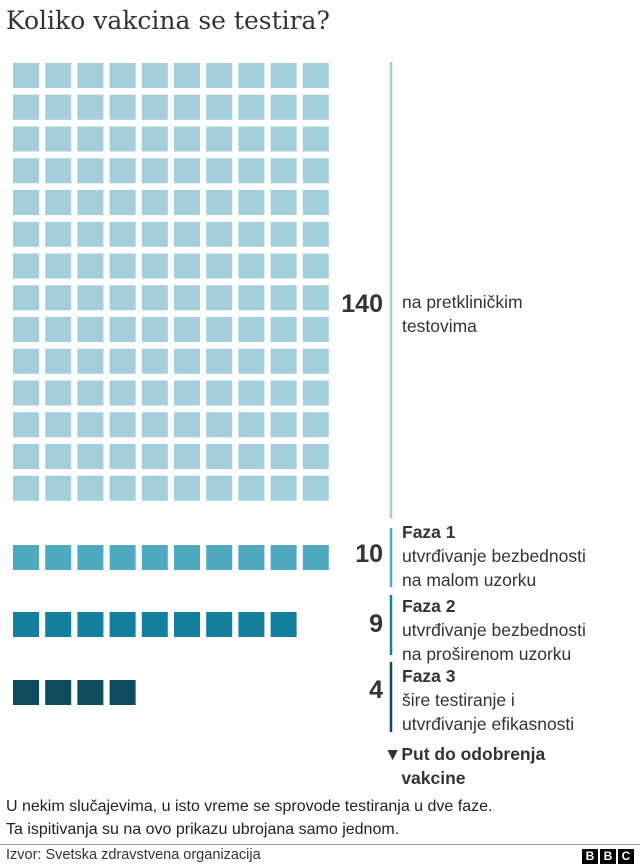 The width and height of the screenshot is (640, 867). What do you see at coordinates (439, 326) in the screenshot?
I see `group-description: testovima` at bounding box center [439, 326].